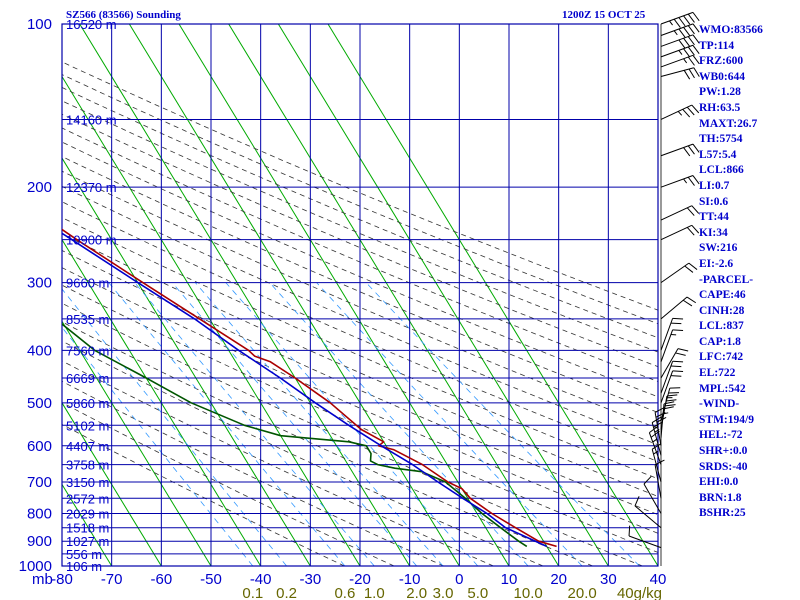 The height and width of the screenshot is (600, 800). What do you see at coordinates (731, 30) in the screenshot?
I see `stat-item: WMO:83566` at bounding box center [731, 30].